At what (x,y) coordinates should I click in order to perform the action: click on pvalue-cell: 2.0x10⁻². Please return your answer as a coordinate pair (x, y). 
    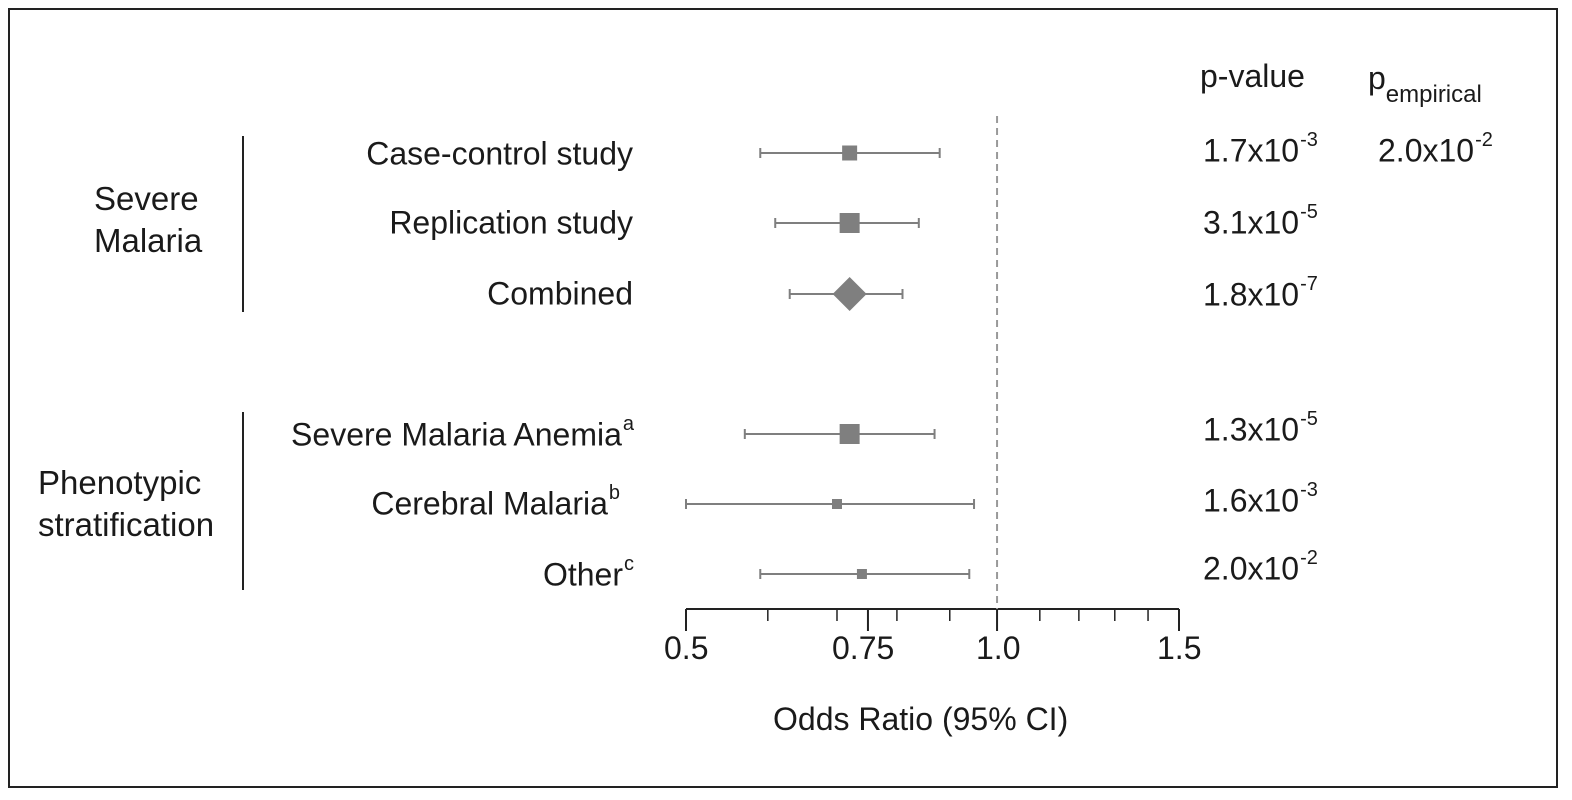
    Looking at the image, I should click on (1260, 567).